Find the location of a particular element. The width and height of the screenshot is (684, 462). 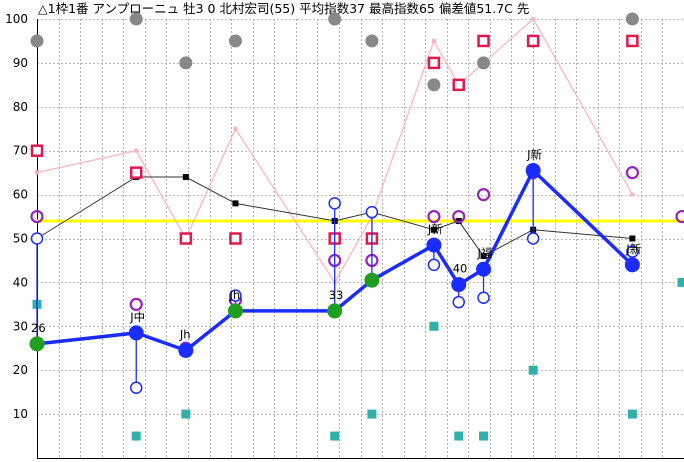

point-label: 33 is located at coordinates (336, 295).